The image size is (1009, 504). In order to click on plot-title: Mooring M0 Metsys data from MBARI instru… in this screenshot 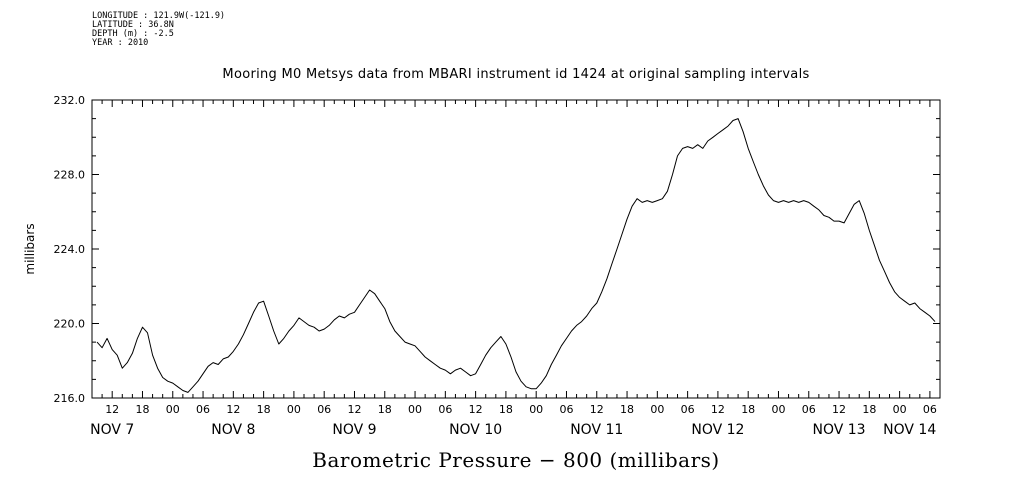, I will do `click(516, 74)`.